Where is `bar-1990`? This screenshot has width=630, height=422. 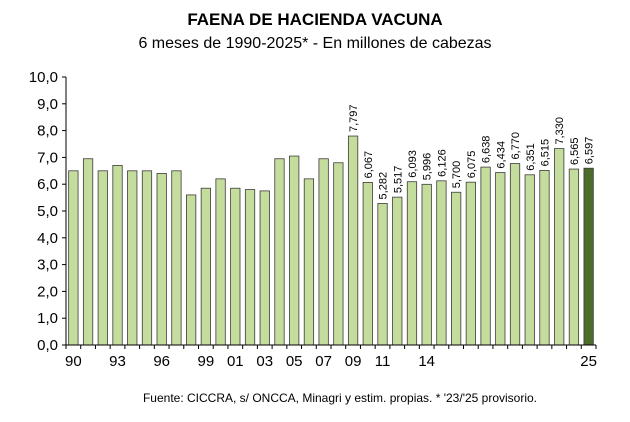 bar-1990 is located at coordinates (73, 258).